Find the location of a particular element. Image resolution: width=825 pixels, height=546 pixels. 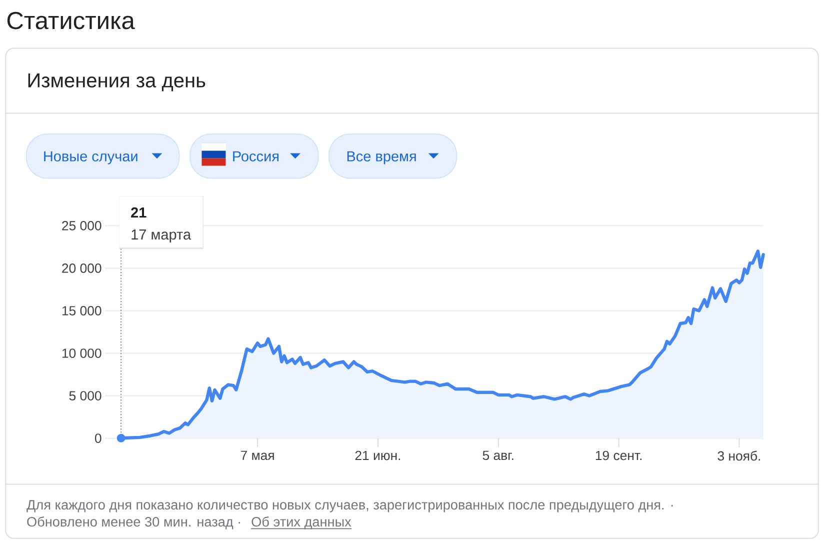

x-tick-label: 7 мая is located at coordinates (257, 455).